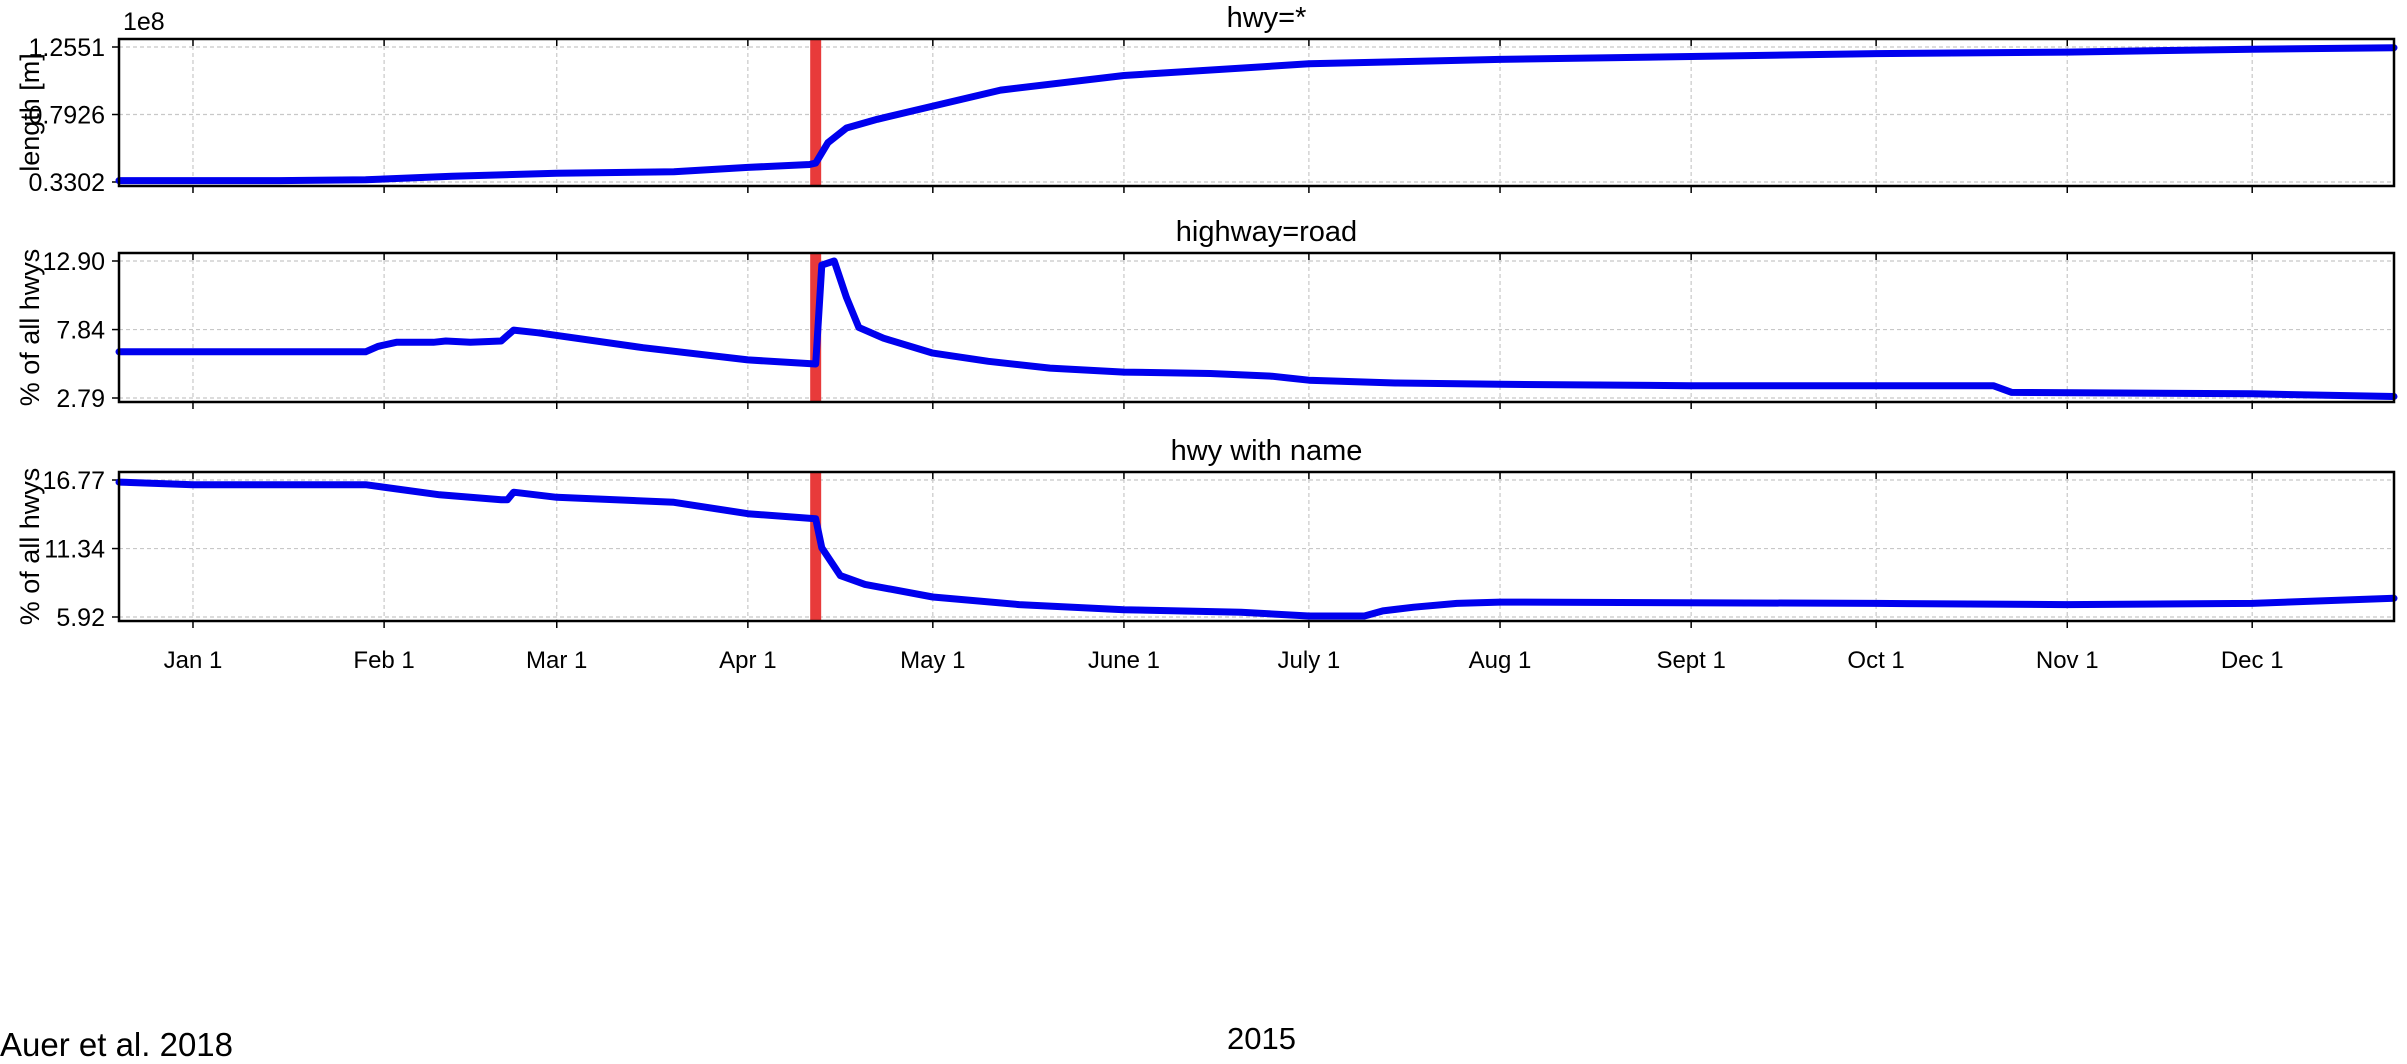 The width and height of the screenshot is (2407, 1064). I want to click on y-tick-label: 11.34, so click(74, 550).